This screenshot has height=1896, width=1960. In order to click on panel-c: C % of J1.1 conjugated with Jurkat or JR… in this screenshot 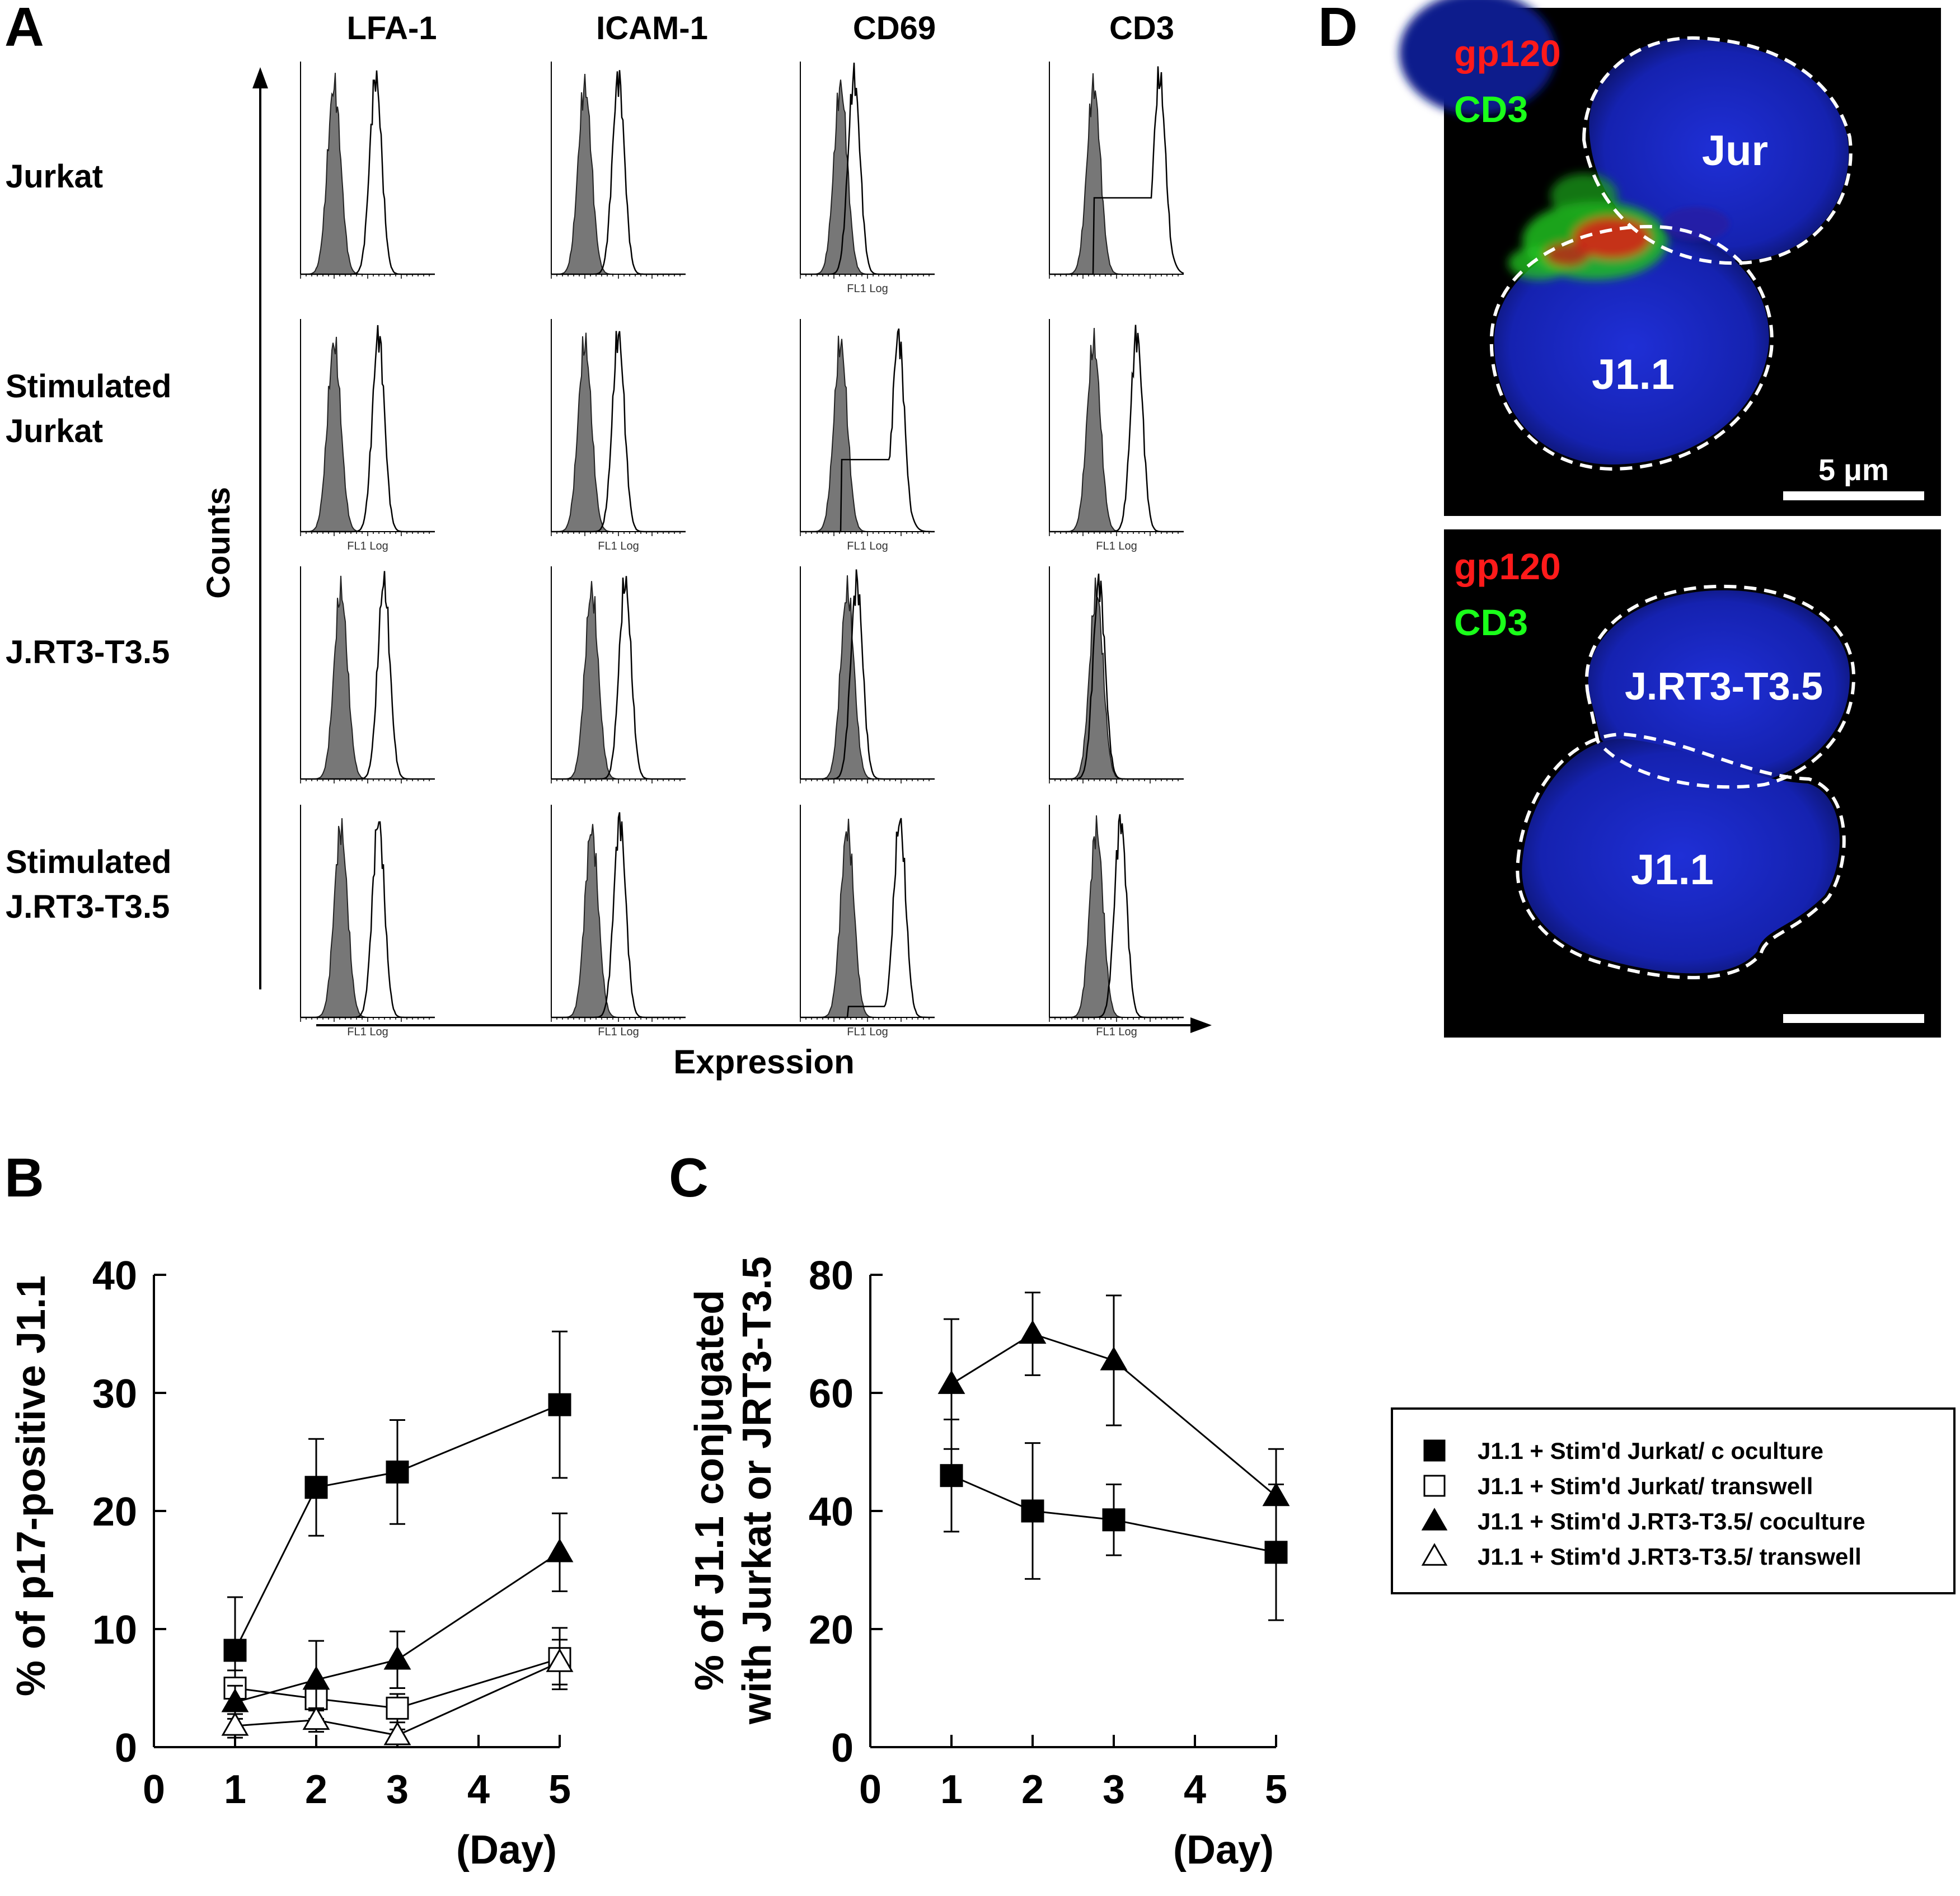, I will do `click(979, 1510)`.